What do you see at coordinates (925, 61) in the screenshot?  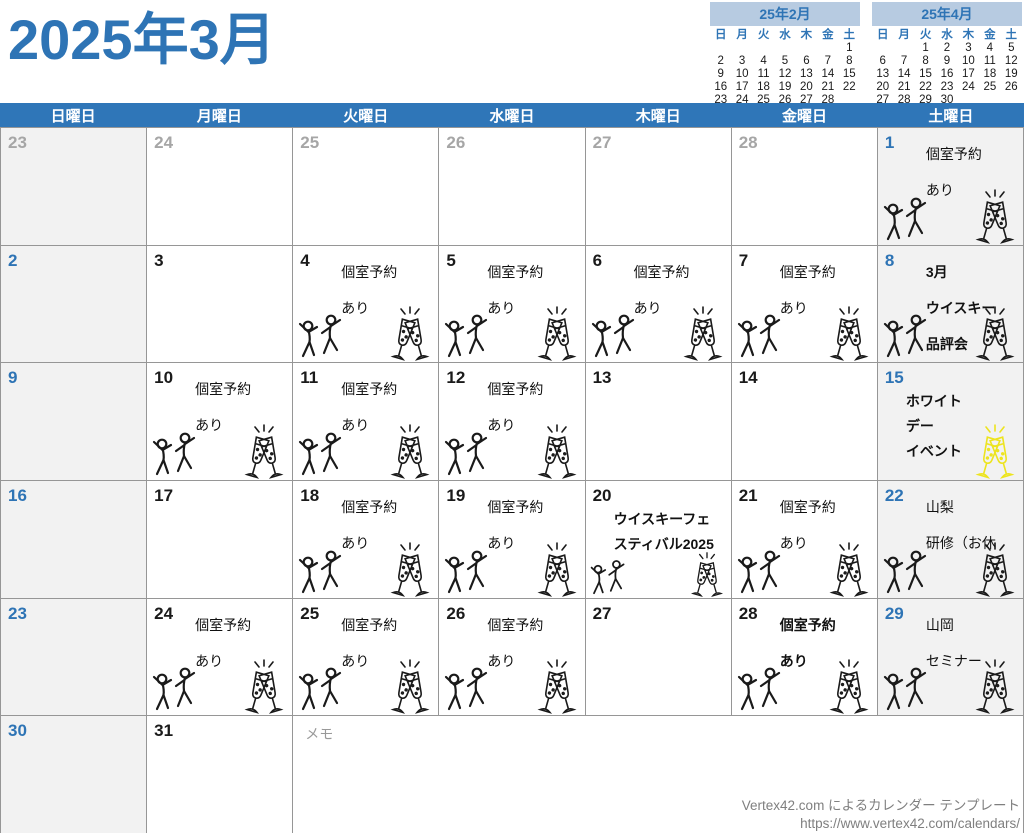 I see `mini-calendar-day: 8` at bounding box center [925, 61].